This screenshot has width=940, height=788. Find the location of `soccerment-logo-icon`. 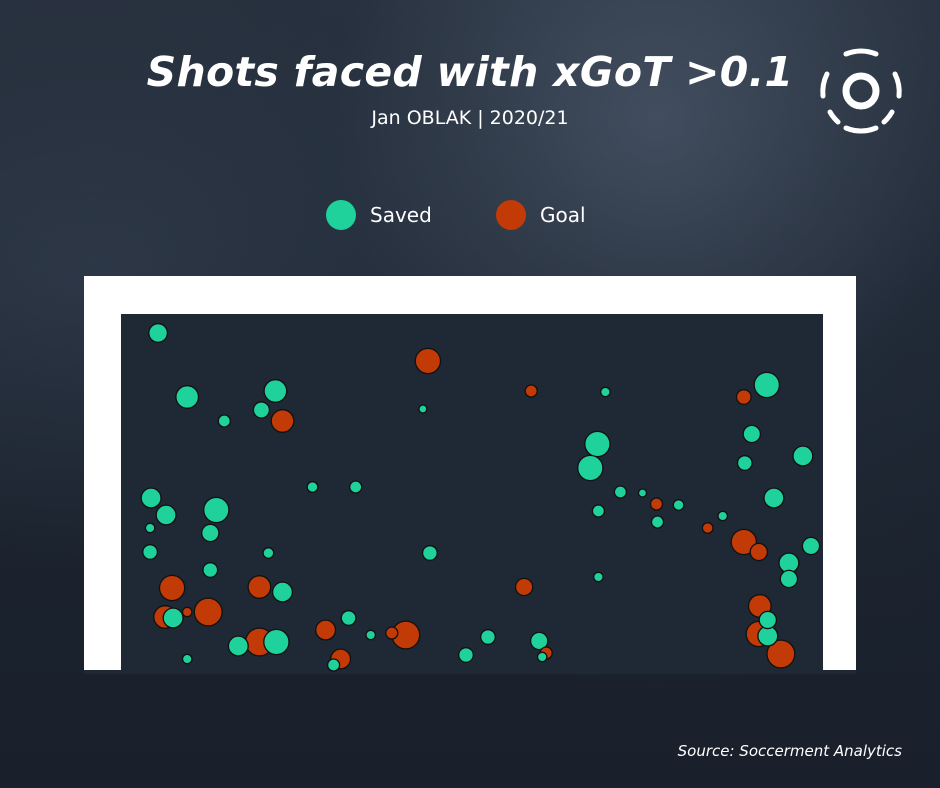

soccerment-logo-icon is located at coordinates (861, 91).